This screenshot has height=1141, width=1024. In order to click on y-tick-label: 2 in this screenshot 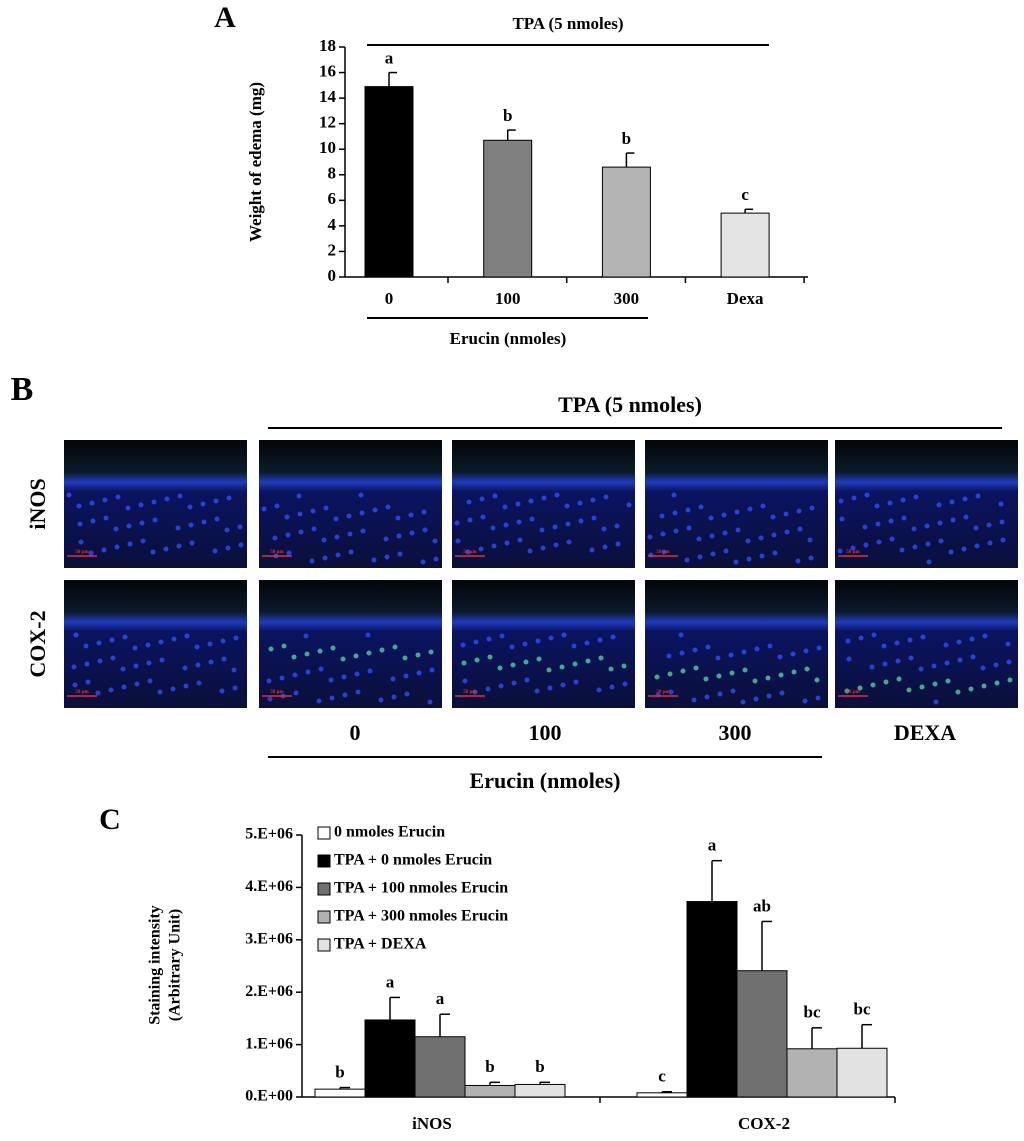, I will do `click(332, 249)`.